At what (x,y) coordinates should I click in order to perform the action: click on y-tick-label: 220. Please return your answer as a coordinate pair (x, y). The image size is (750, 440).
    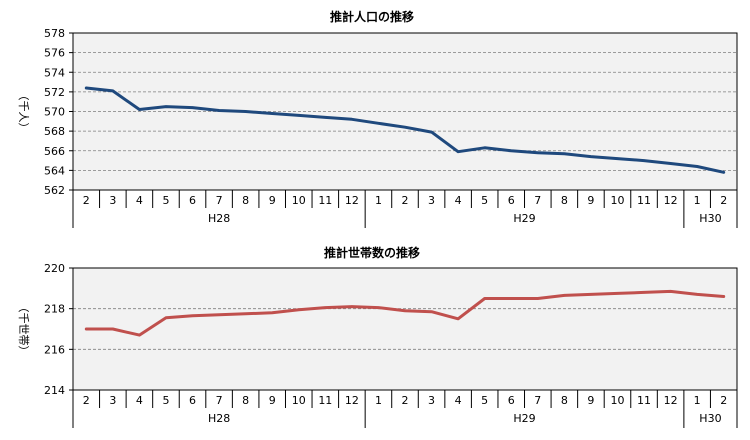
    Looking at the image, I should click on (54, 268).